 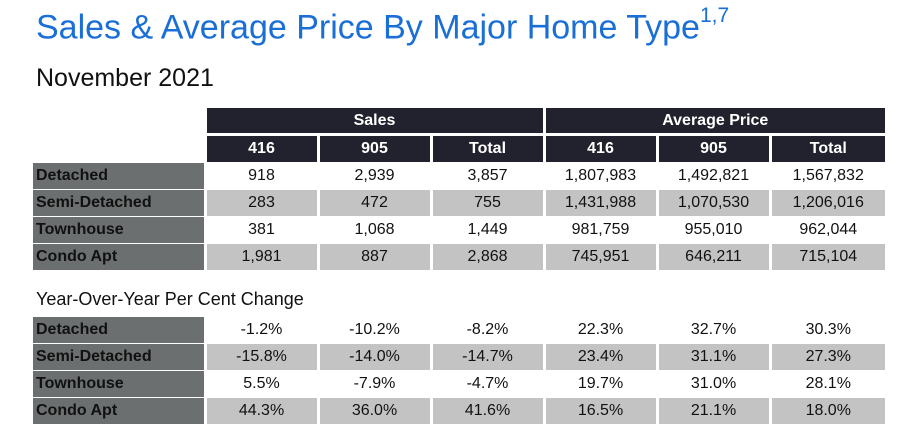 I want to click on table-cell: 18.0%, so click(x=826, y=410).